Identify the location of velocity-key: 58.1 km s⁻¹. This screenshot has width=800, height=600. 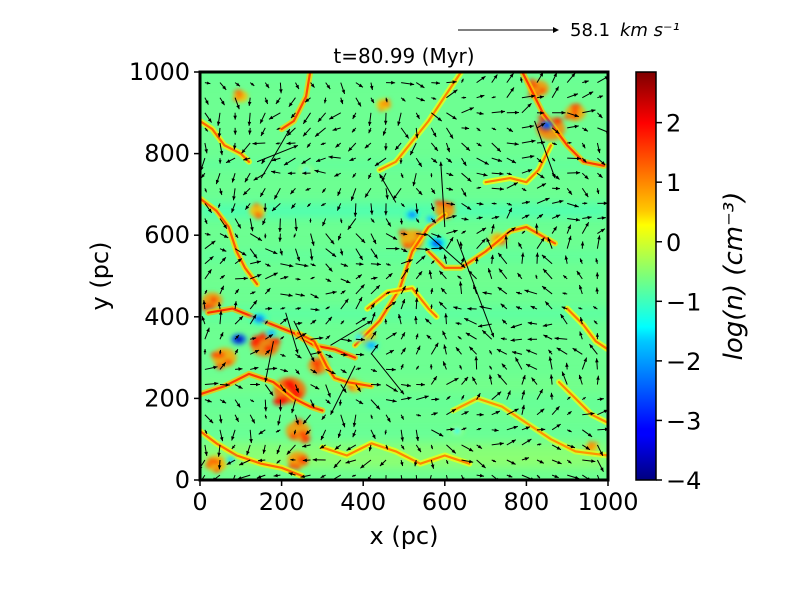
(569, 30).